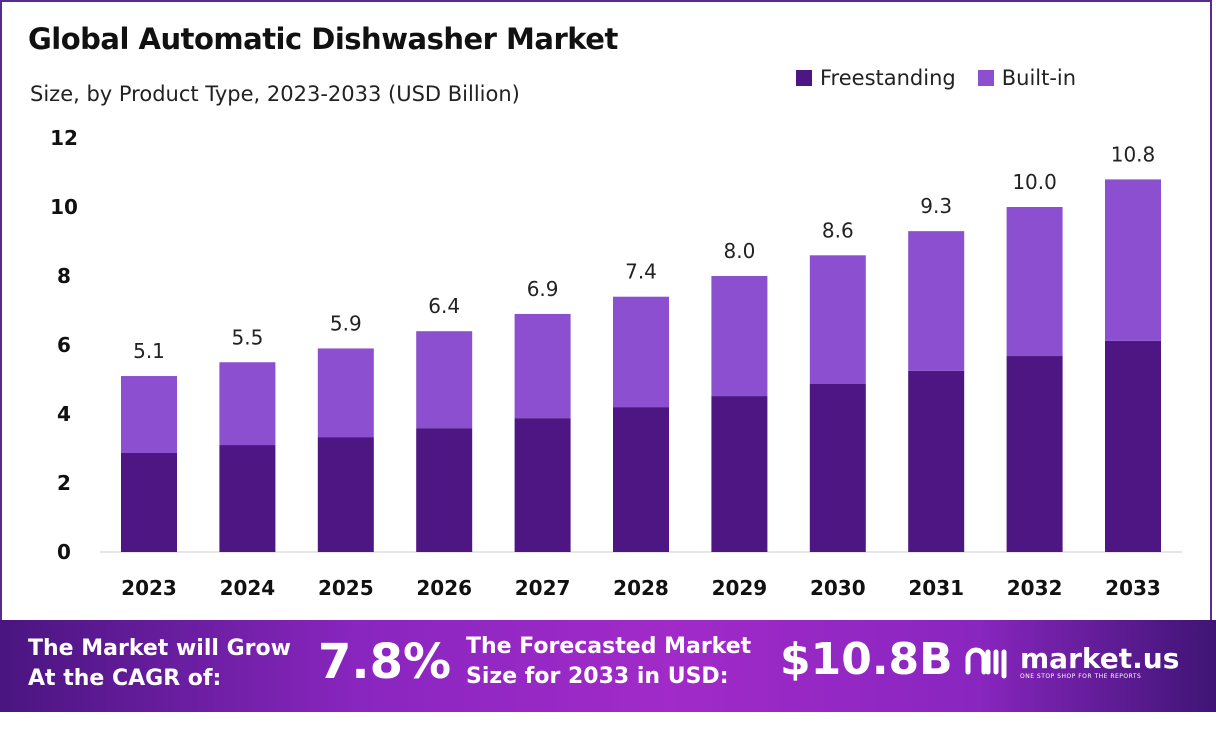 This screenshot has height=729, width=1216. I want to click on bar-built-in-2028, so click(641, 352).